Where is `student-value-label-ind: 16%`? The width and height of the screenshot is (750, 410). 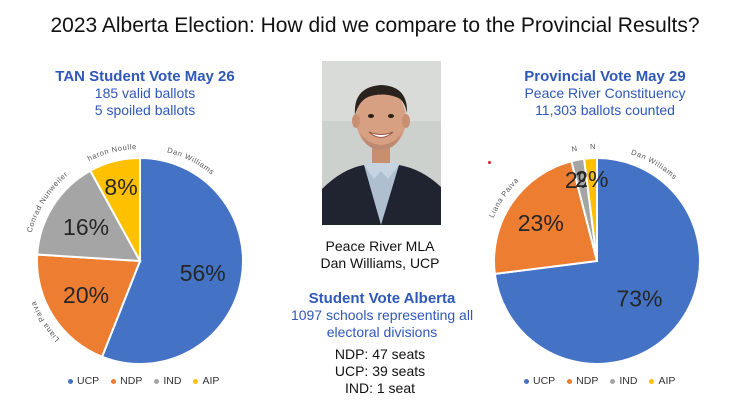 student-value-label-ind: 16% is located at coordinates (86, 227).